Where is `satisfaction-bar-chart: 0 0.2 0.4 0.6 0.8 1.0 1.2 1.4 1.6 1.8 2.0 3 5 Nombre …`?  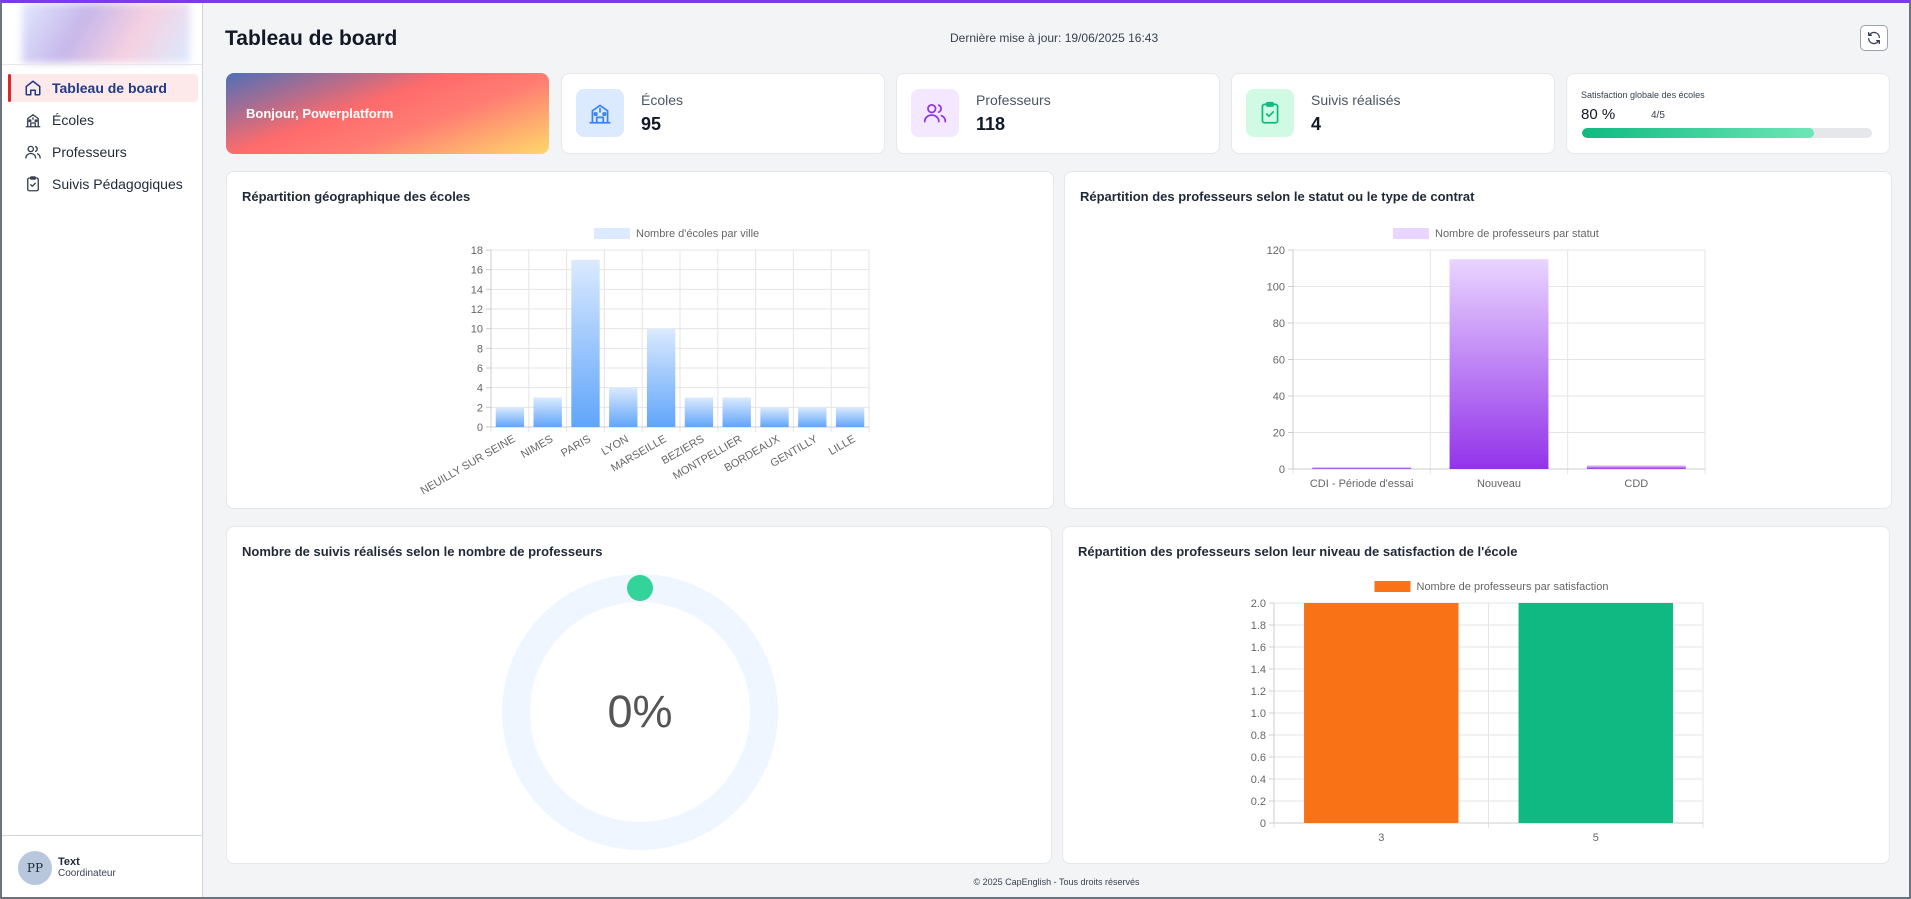 satisfaction-bar-chart: 0 0.2 0.4 0.6 0.8 1.0 1.2 1.4 1.6 1.8 2.0 3 5 Nombre … is located at coordinates (1477, 712).